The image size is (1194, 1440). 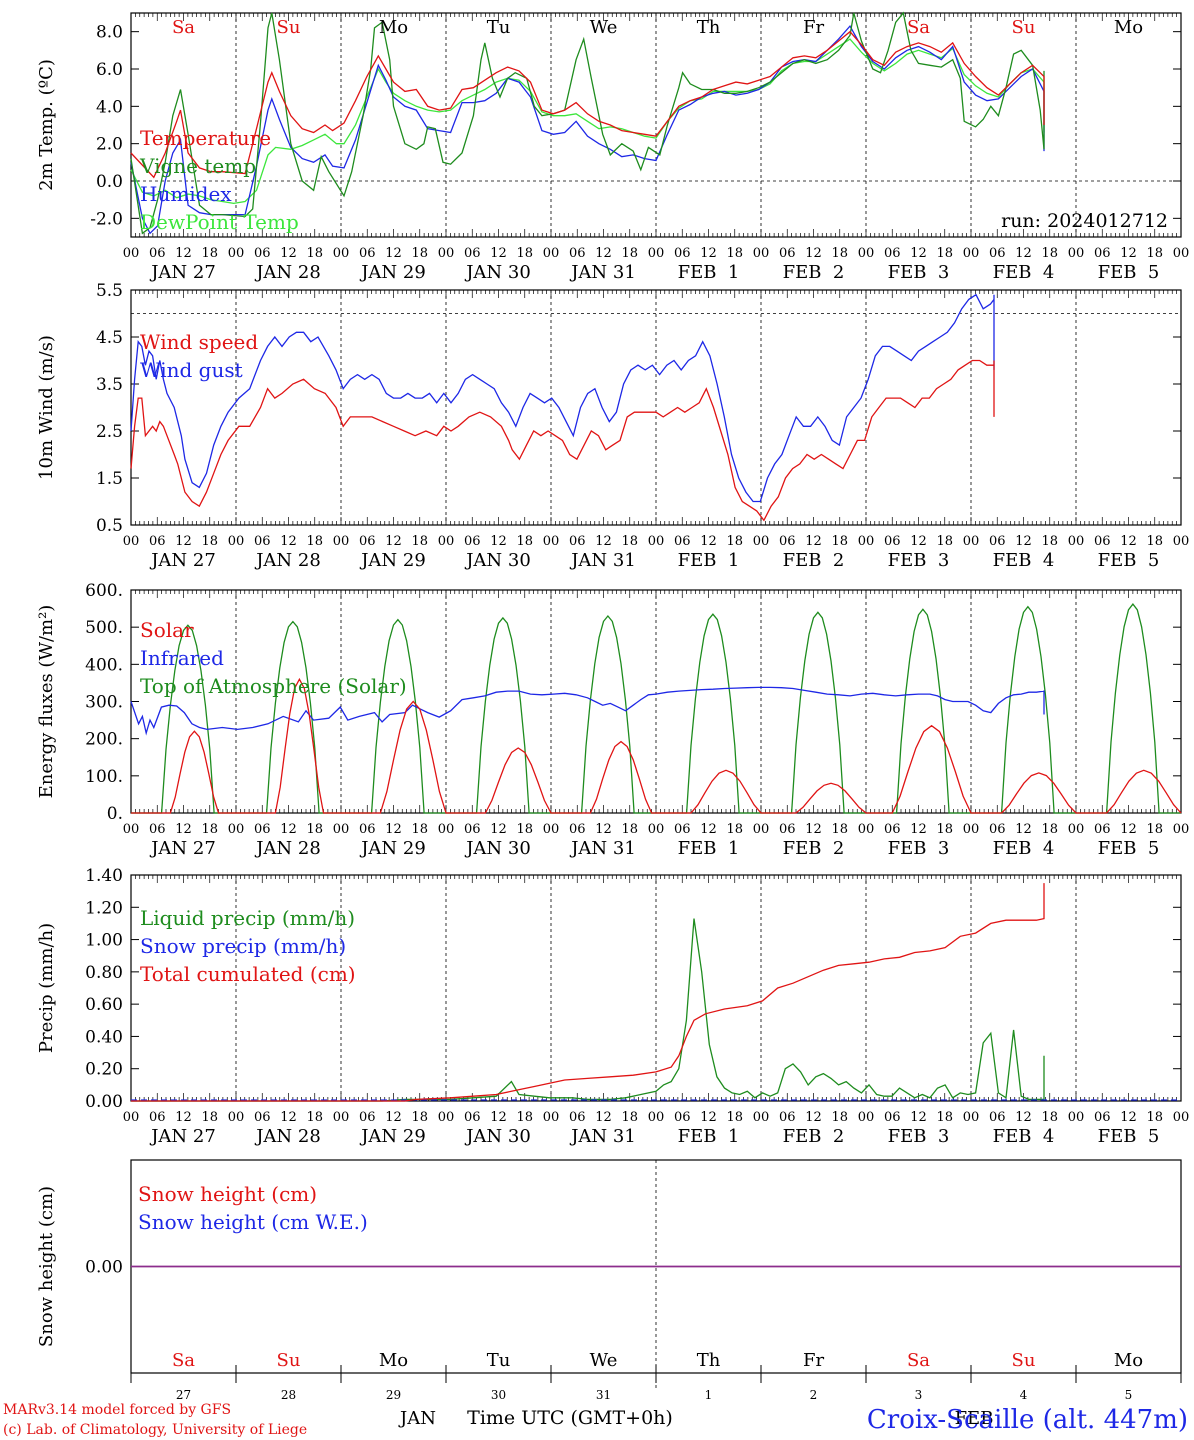 I want to click on month-label-jan: JAN, so click(x=417, y=1418).